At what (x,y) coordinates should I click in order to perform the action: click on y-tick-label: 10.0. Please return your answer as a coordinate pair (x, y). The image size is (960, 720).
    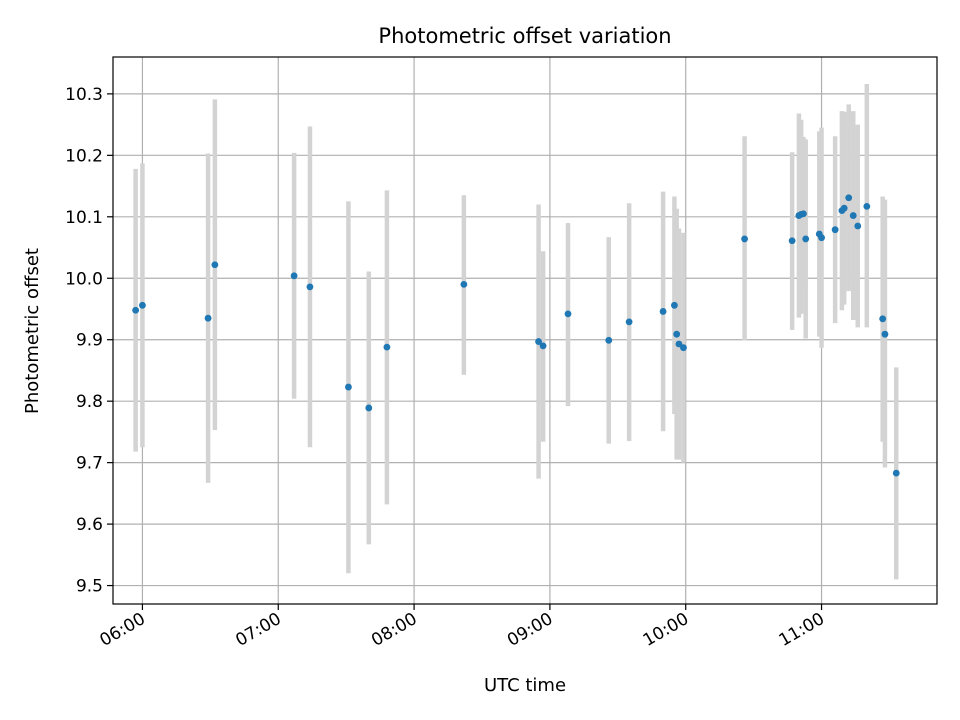
    Looking at the image, I should click on (84, 279).